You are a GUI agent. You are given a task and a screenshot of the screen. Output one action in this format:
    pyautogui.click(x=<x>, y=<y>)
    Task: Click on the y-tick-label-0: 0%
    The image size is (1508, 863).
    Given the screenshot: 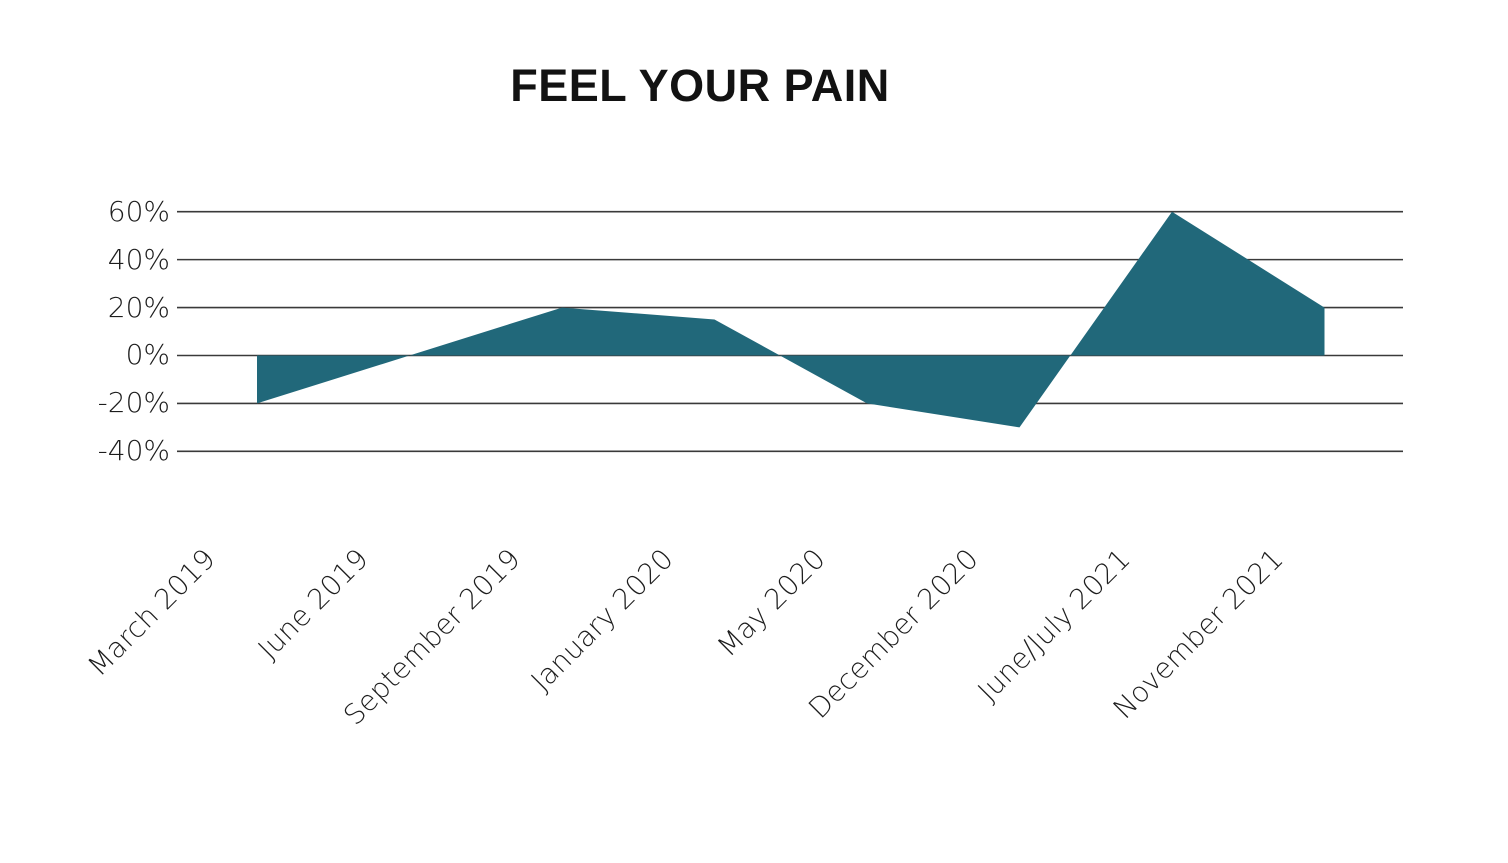 What is the action you would take?
    pyautogui.click(x=147, y=355)
    